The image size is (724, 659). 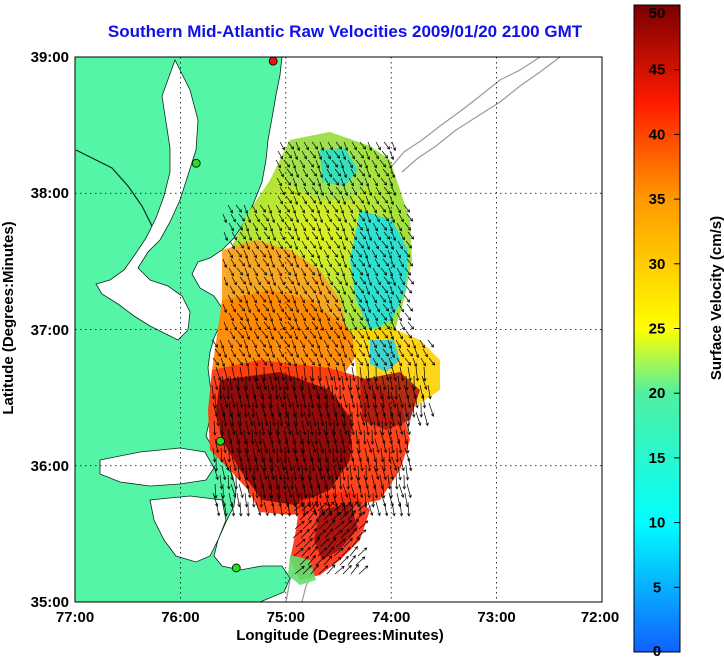 I want to click on pamlico-sound, so click(x=188, y=529).